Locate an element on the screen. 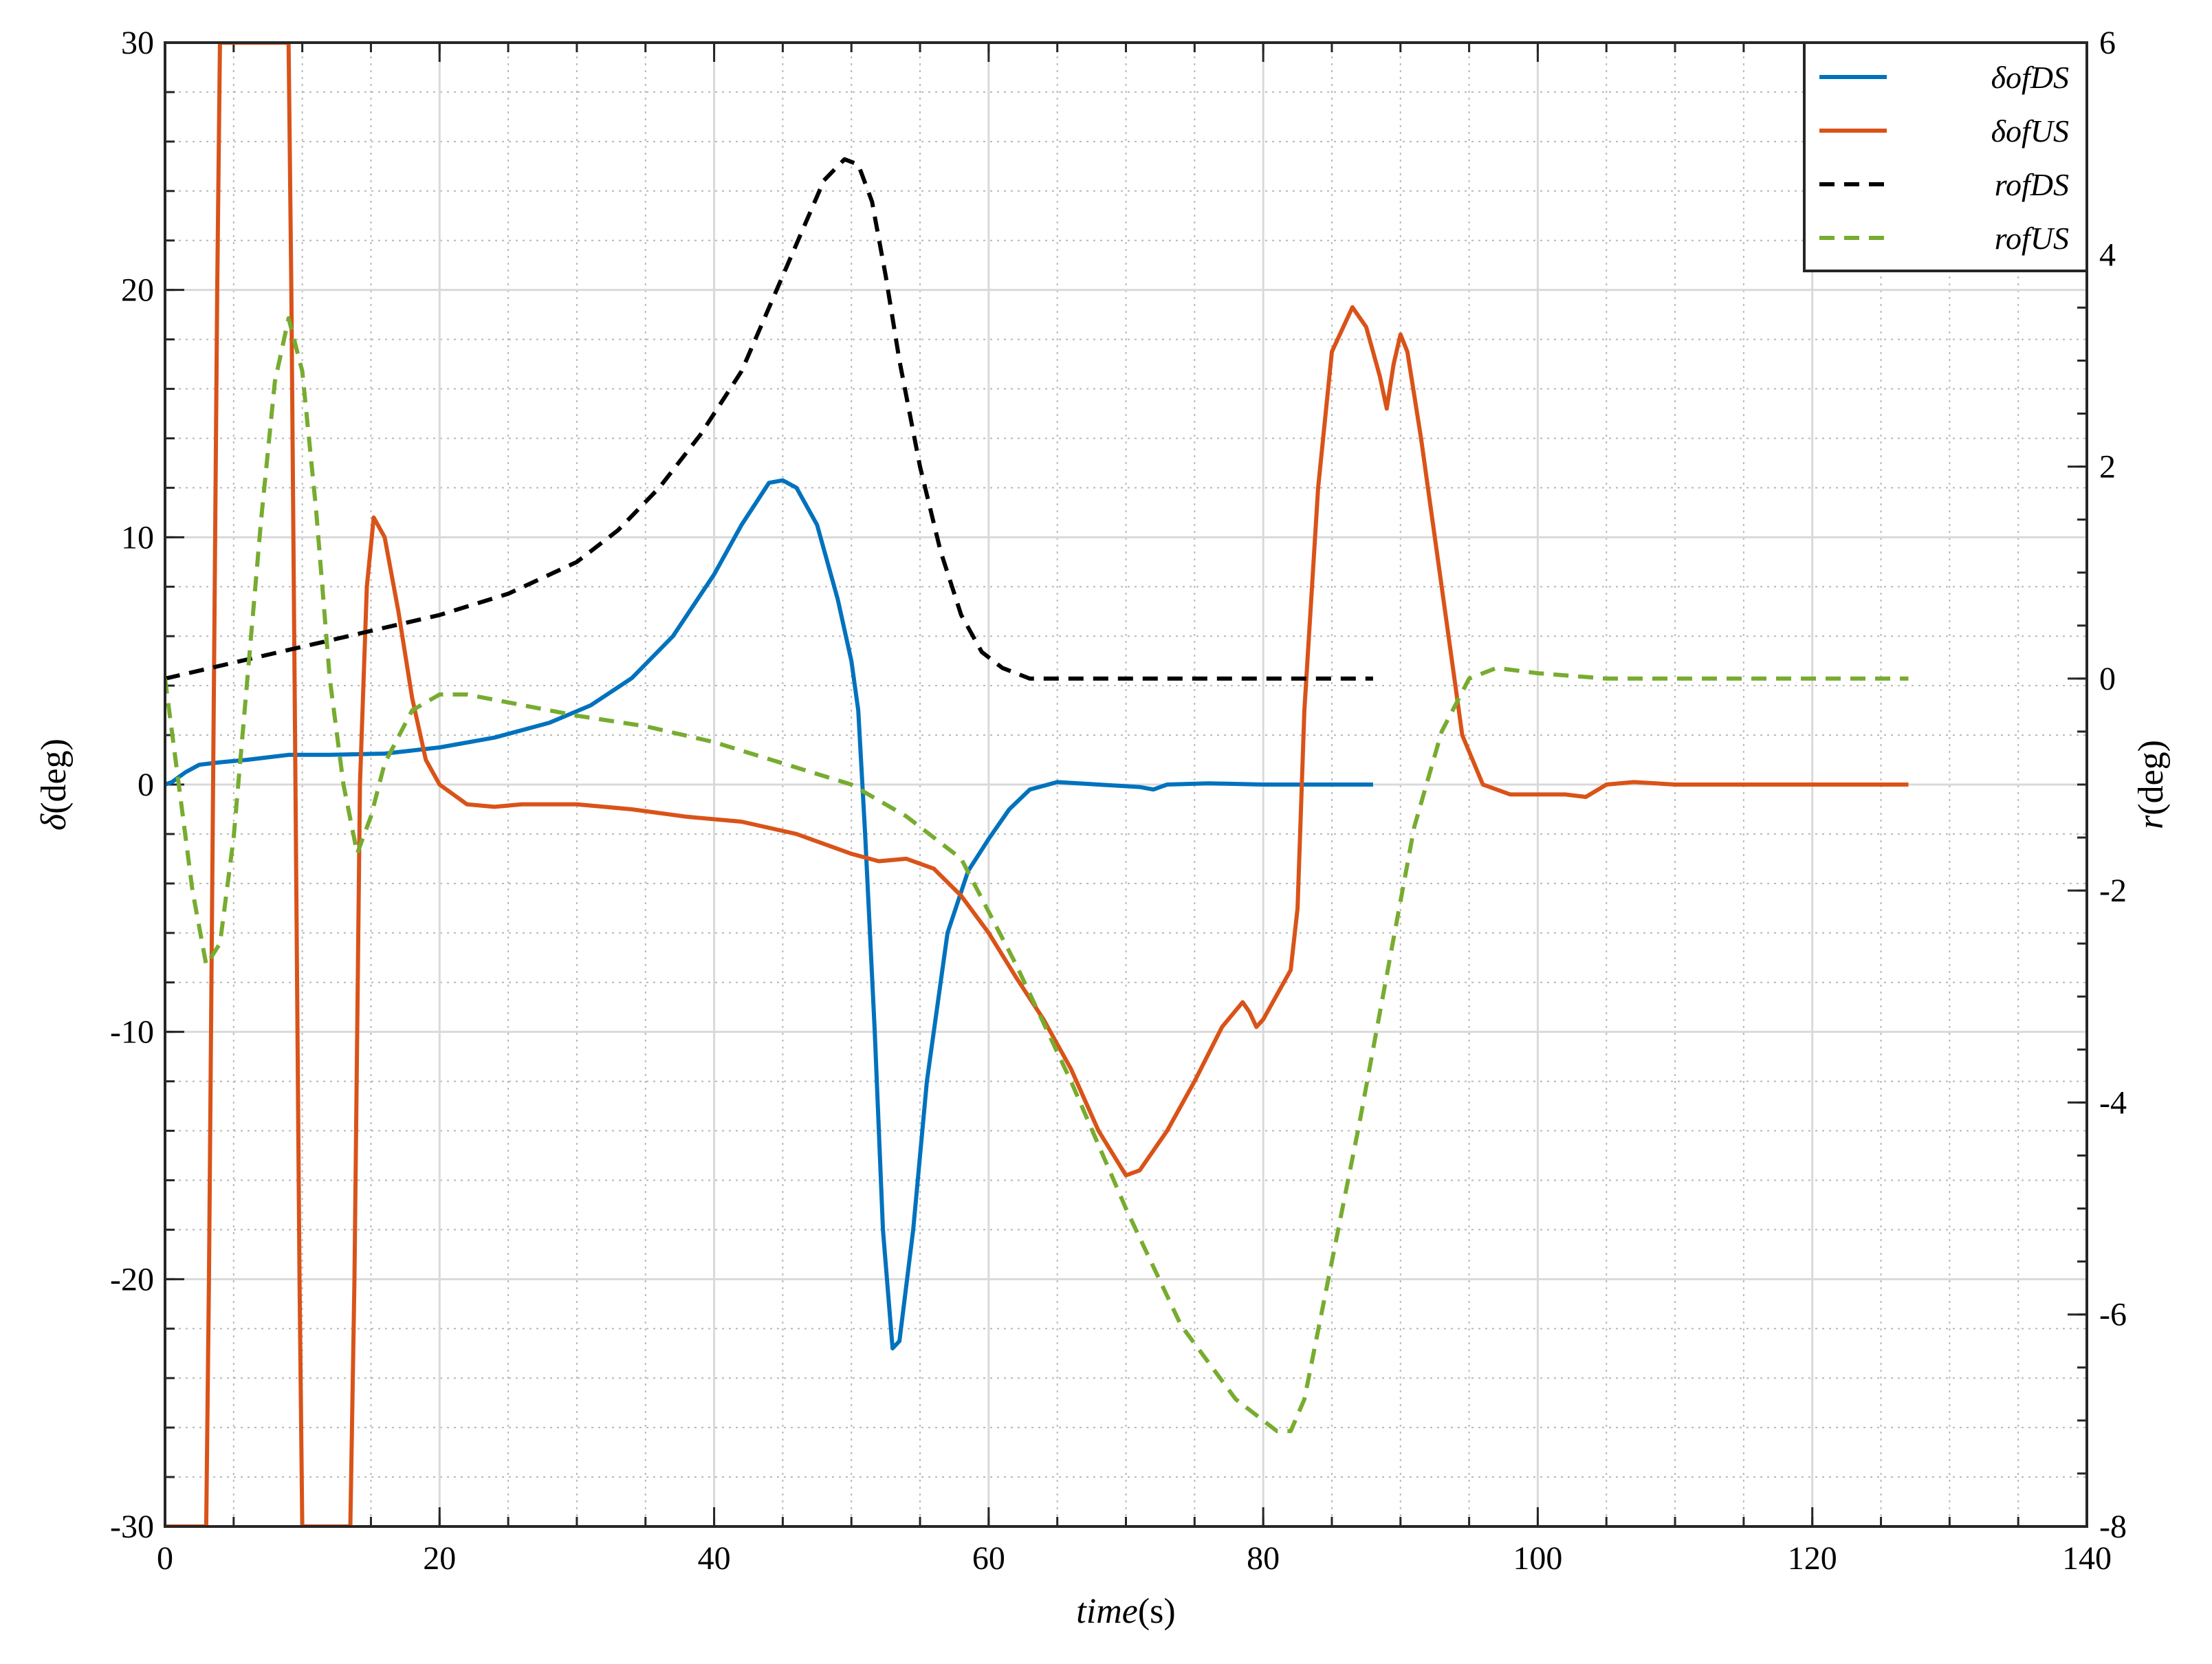  y-right-axis-title-var: r is located at coordinates (2151, 822).